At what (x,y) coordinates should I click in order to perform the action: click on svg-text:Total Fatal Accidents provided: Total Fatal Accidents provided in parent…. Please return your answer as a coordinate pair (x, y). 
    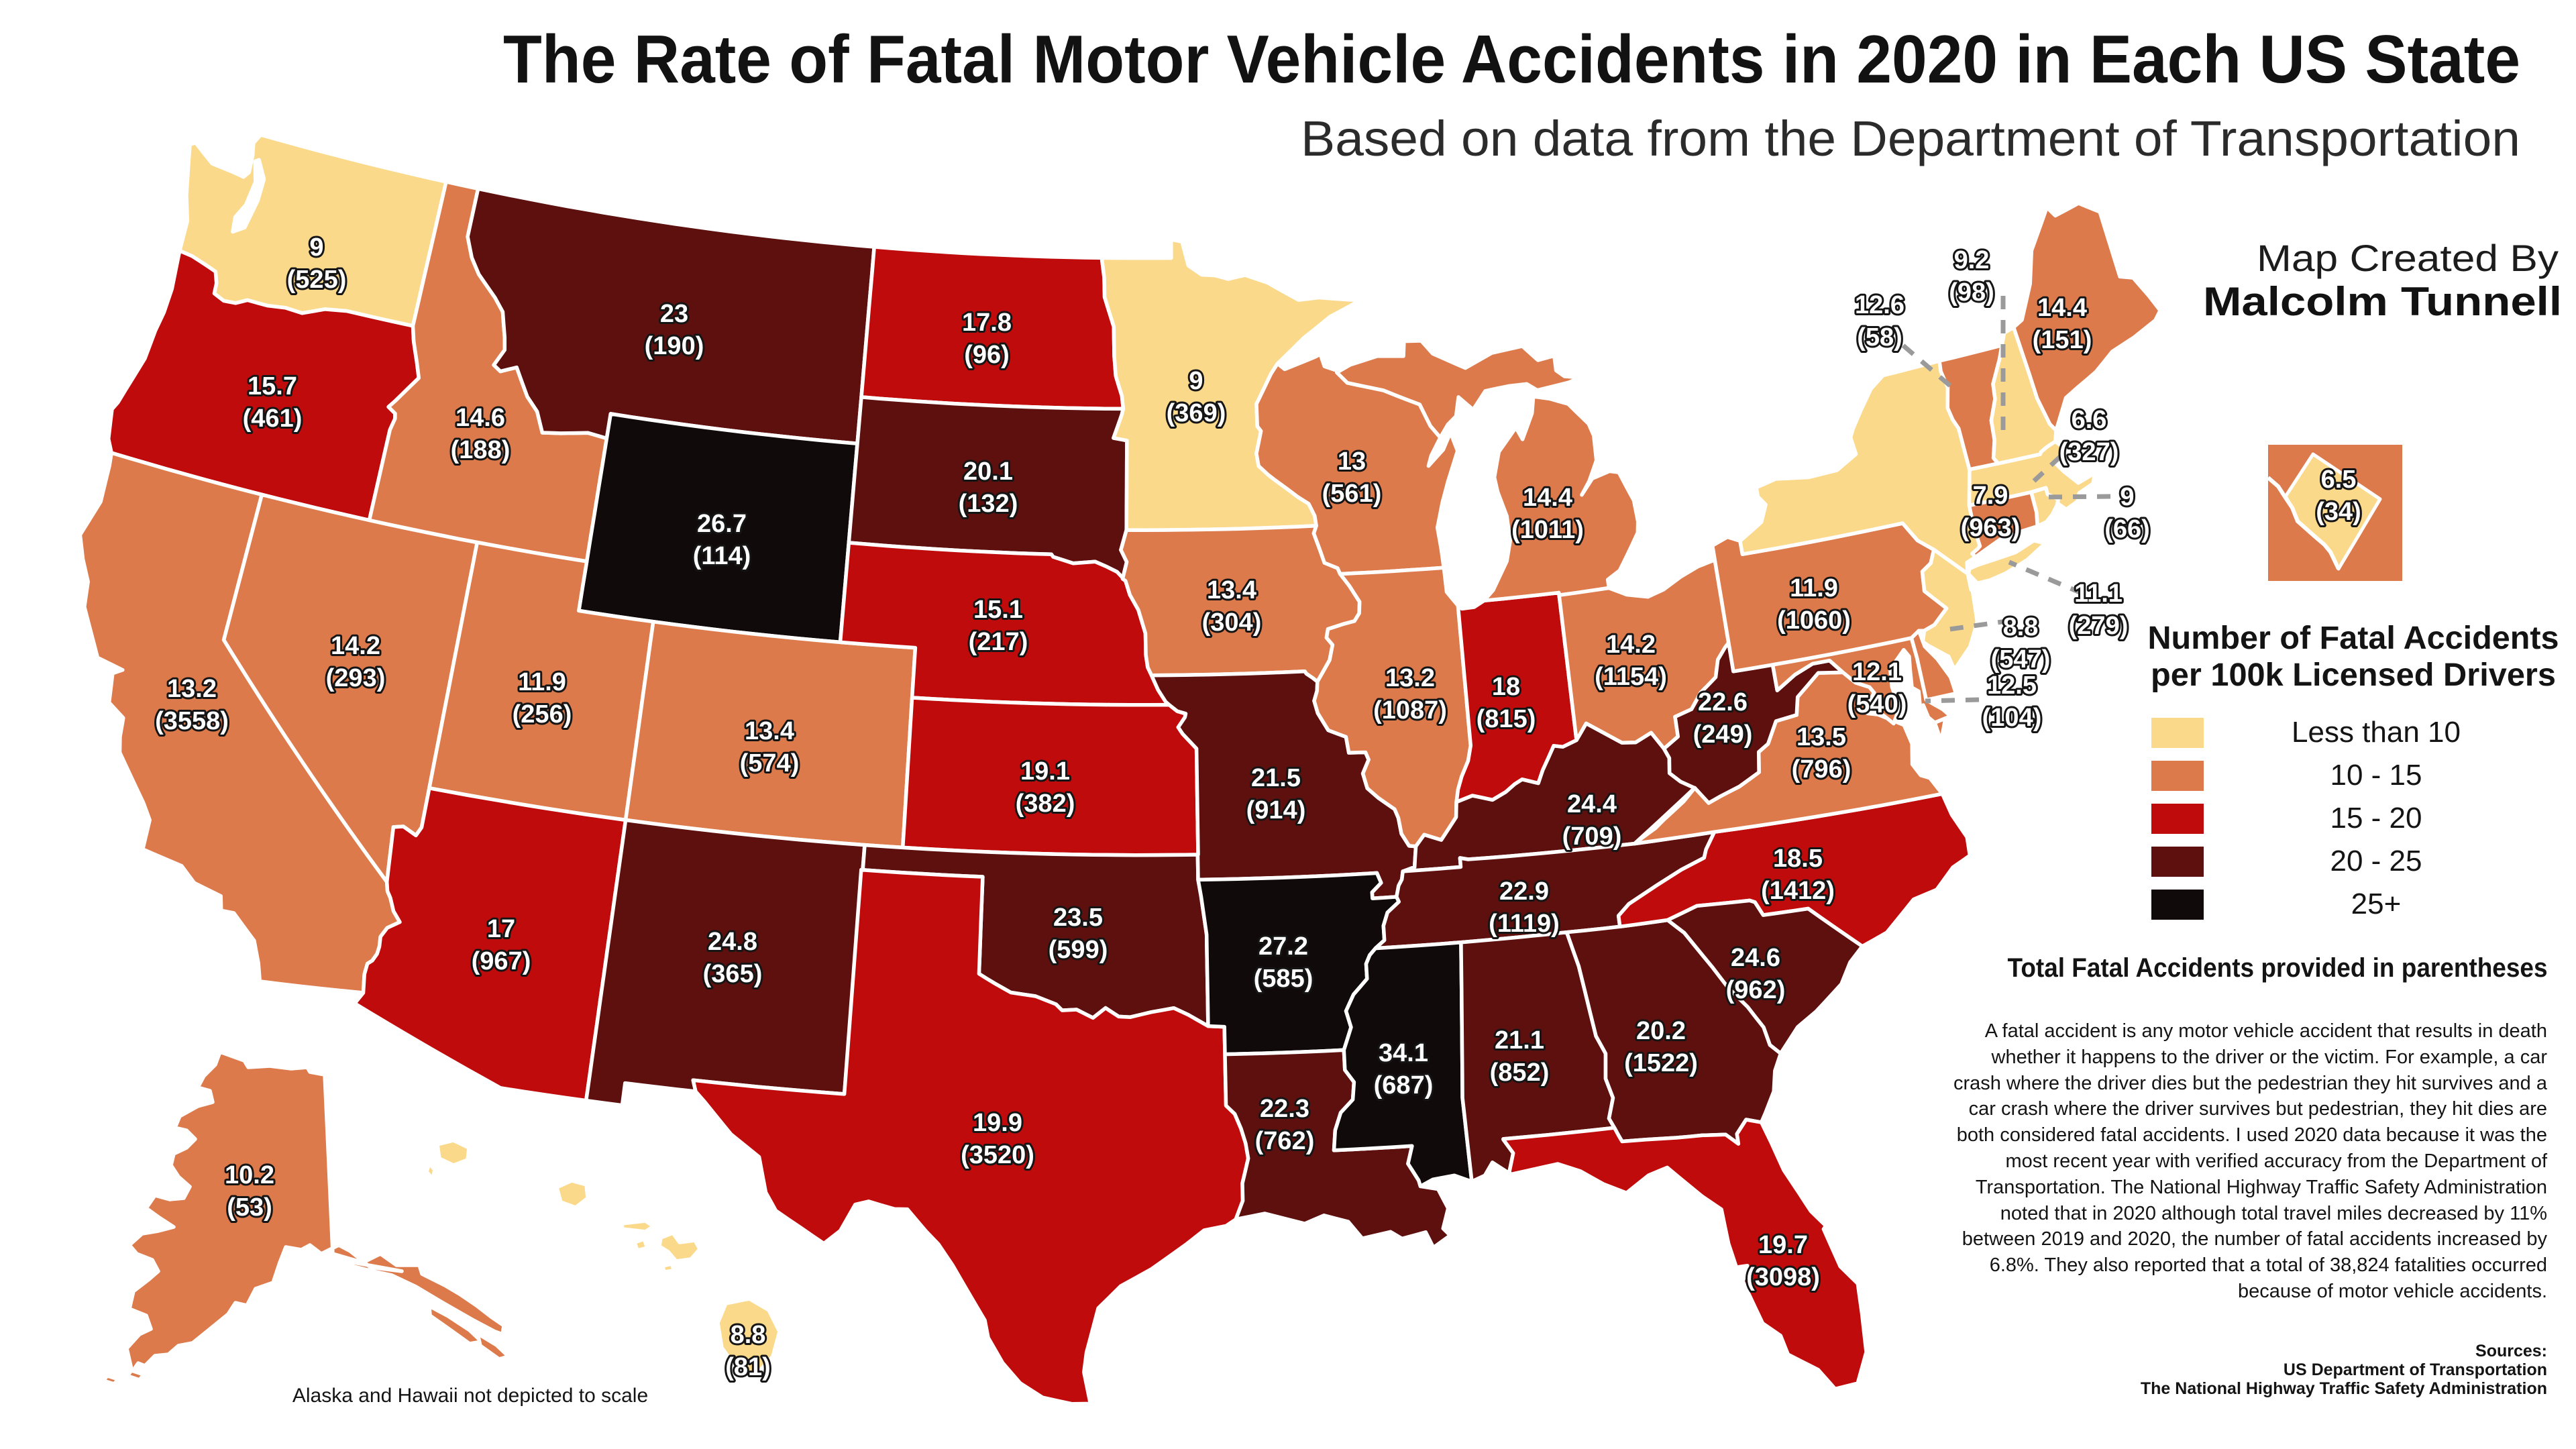
    Looking at the image, I should click on (2278, 968).